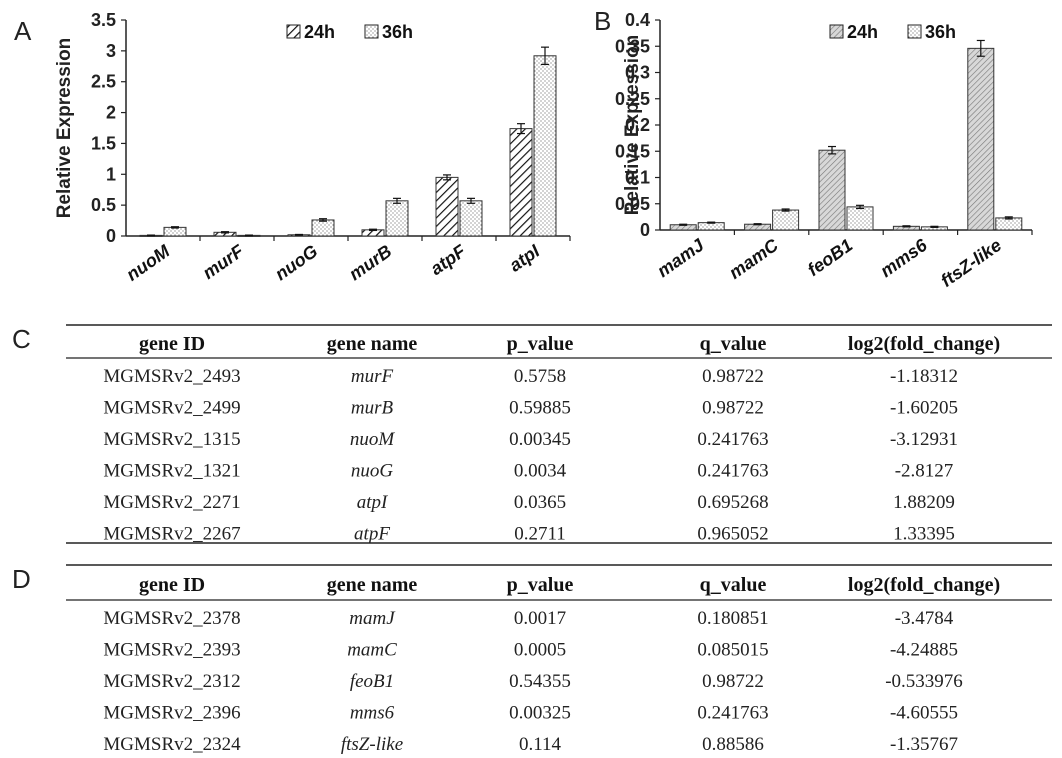 This screenshot has width=1062, height=758. I want to click on table-cell: 0.2711, so click(540, 534).